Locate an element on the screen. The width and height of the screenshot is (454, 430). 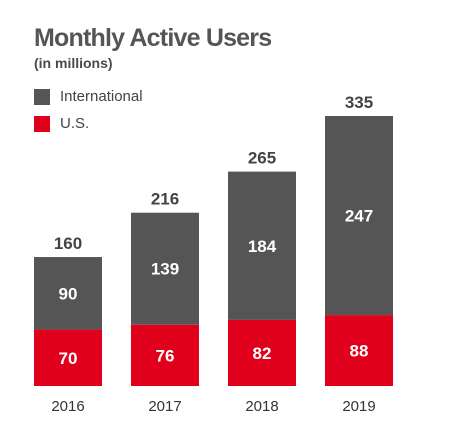
chart-title: Monthly Active Users is located at coordinates (153, 38).